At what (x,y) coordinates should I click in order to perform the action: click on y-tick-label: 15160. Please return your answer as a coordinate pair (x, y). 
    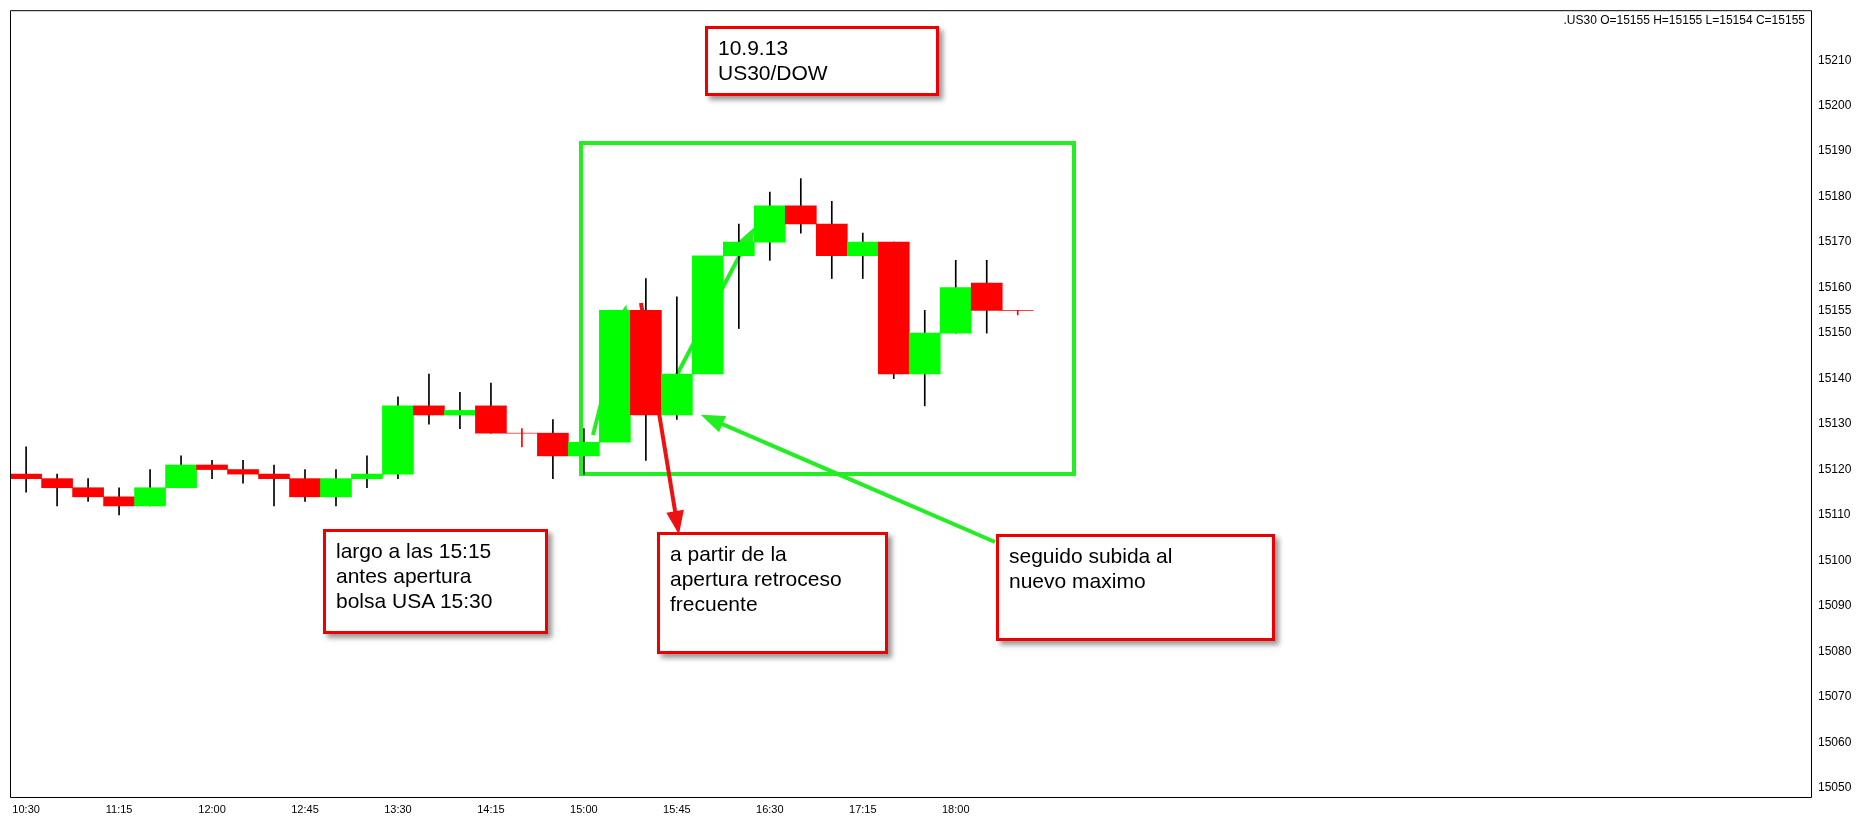
    Looking at the image, I should click on (1835, 286).